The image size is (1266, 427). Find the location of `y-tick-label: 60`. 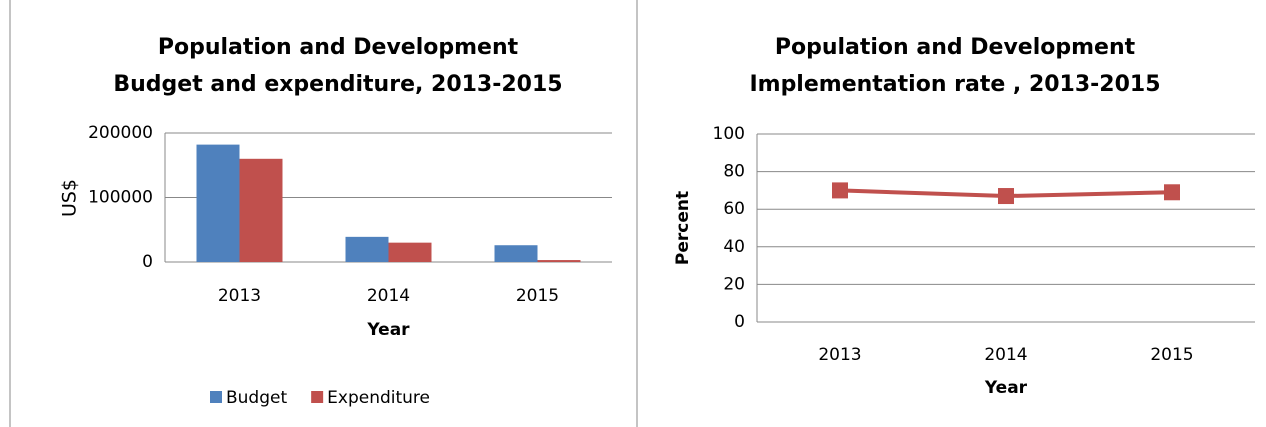

y-tick-label: 60 is located at coordinates (734, 209).